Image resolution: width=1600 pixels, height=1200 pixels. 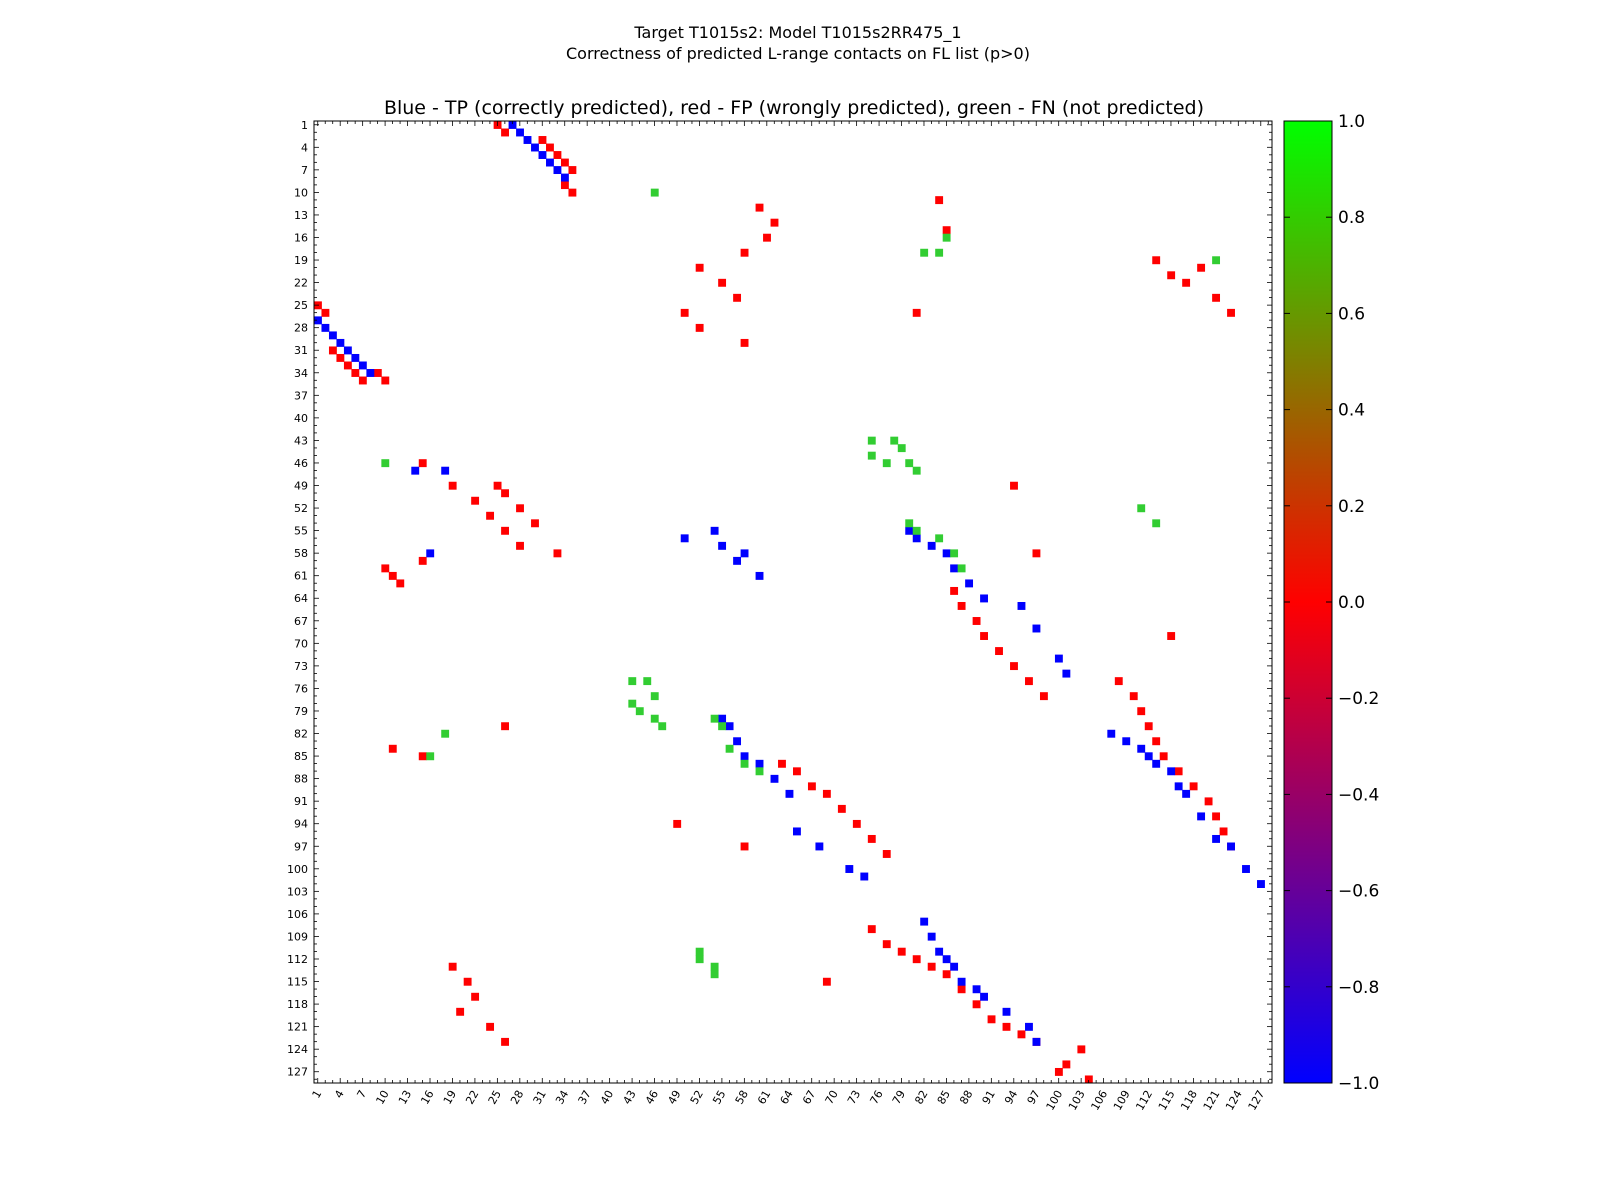 I want to click on colorbar-tick-label: 1.0, so click(x=1351, y=122).